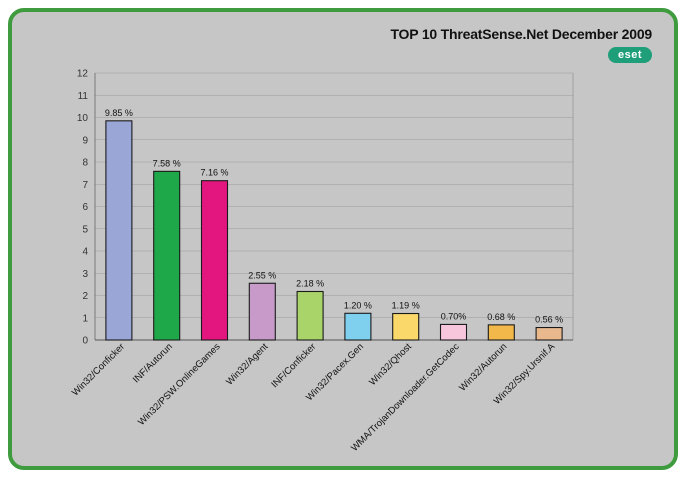 Image resolution: width=690 pixels, height=480 pixels. I want to click on x-tick-label: Win32/Agent, so click(247, 364).